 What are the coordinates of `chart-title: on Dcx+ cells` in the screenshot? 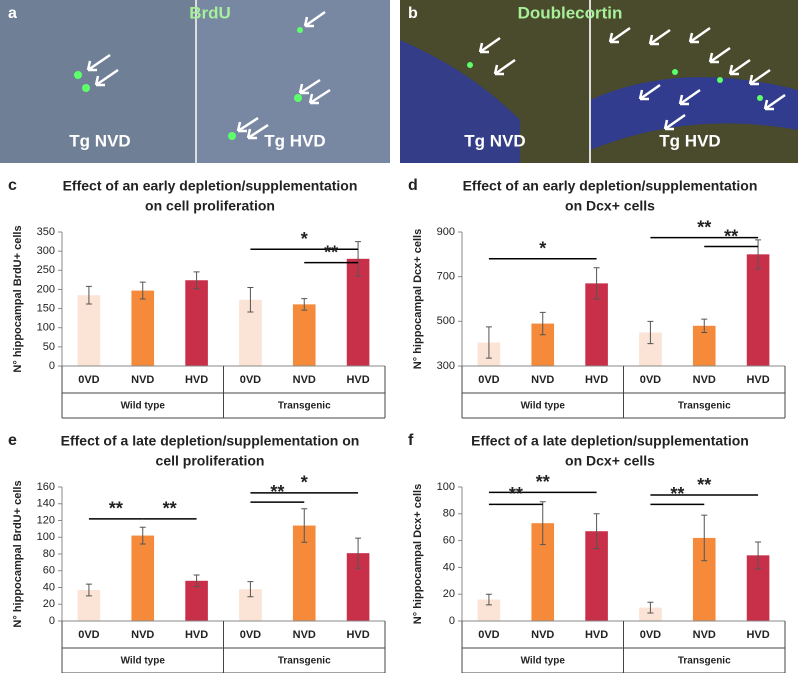 It's located at (610, 461).